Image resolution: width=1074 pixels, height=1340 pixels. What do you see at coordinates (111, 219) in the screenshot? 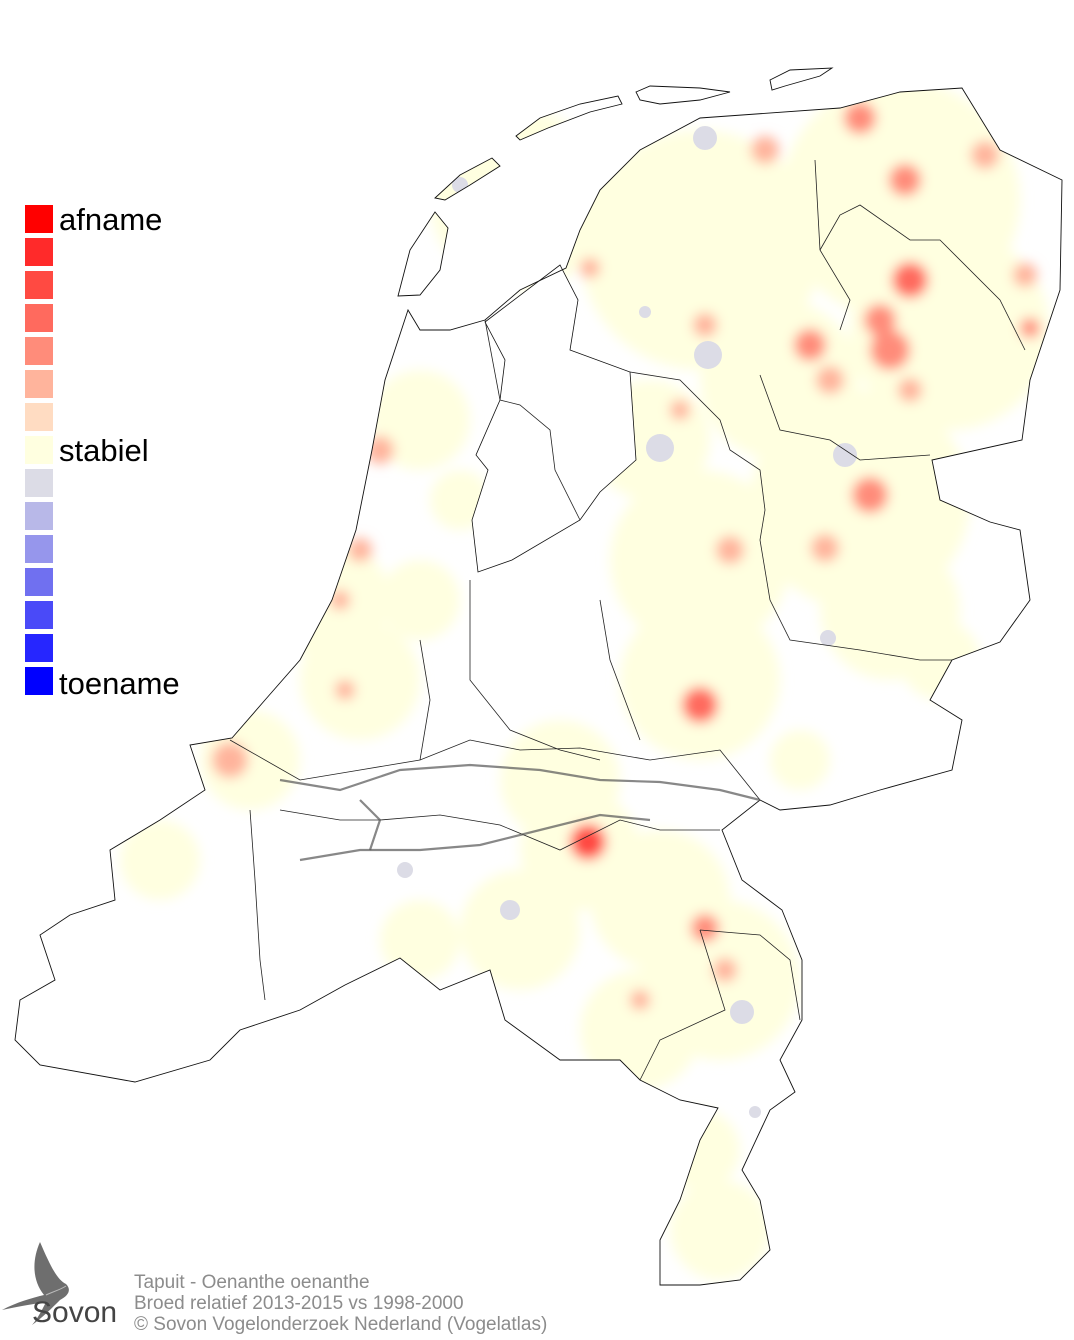
I see `legend-label-decrease: afname` at bounding box center [111, 219].